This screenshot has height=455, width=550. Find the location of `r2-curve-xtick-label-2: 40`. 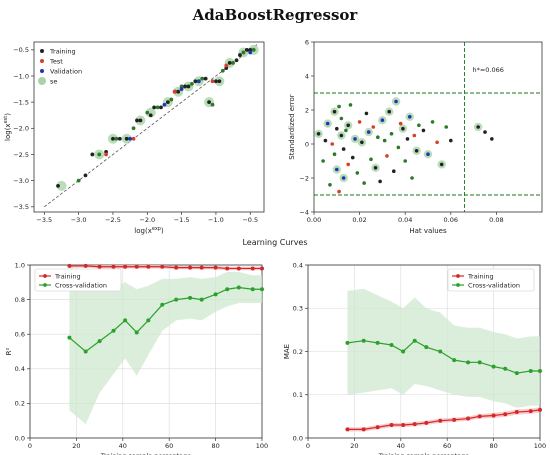

r2-curve-xtick-label-2: 40 is located at coordinates (123, 446).